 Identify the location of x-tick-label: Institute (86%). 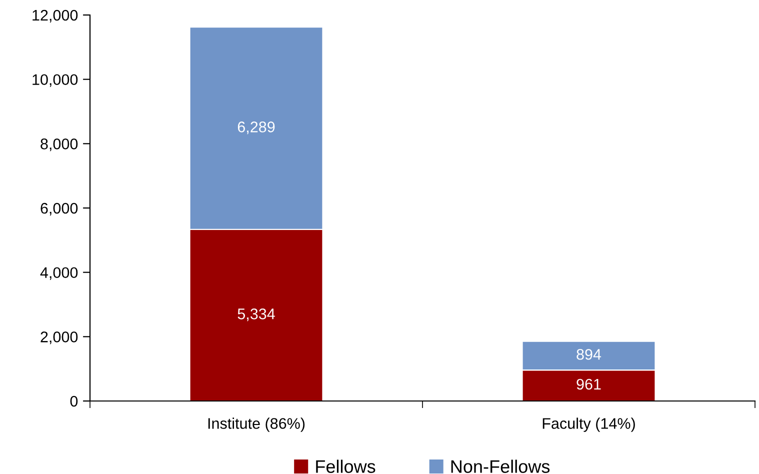
(256, 425).